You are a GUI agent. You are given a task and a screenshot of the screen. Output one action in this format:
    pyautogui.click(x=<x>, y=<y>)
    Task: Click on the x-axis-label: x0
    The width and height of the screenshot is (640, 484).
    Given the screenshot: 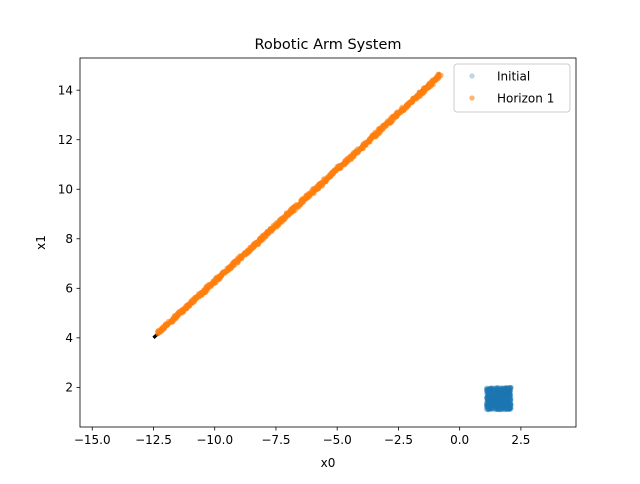 What is the action you would take?
    pyautogui.click(x=328, y=463)
    